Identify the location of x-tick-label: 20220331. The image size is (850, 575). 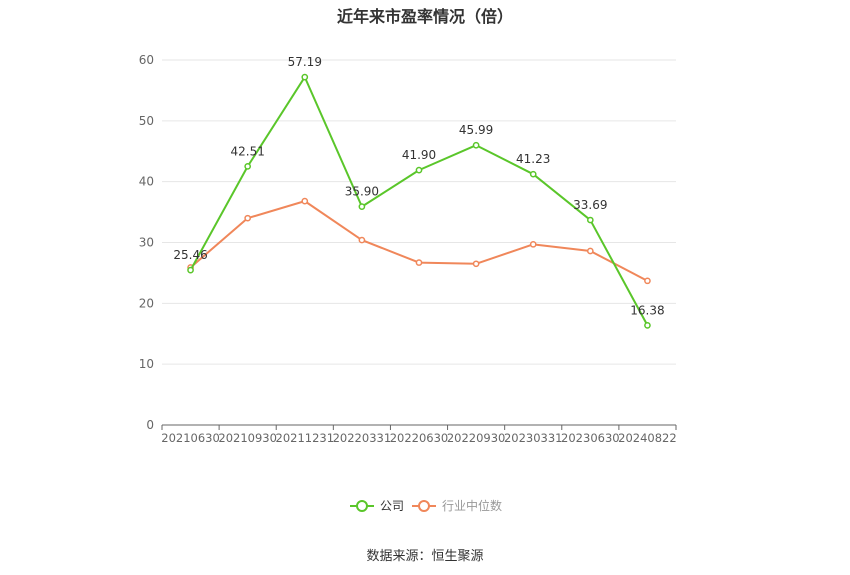
(362, 438).